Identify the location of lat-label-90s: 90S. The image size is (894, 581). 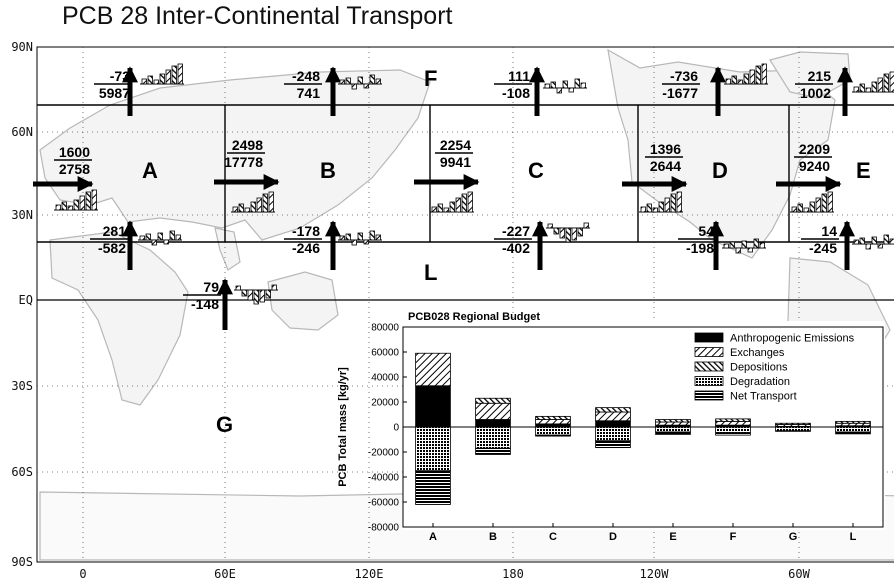
(22, 562).